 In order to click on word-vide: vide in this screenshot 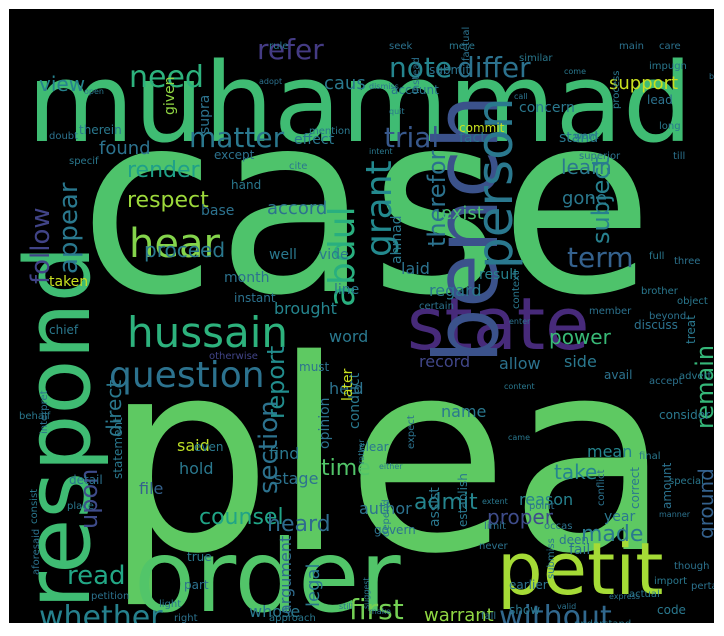, I will do `click(334, 255)`.